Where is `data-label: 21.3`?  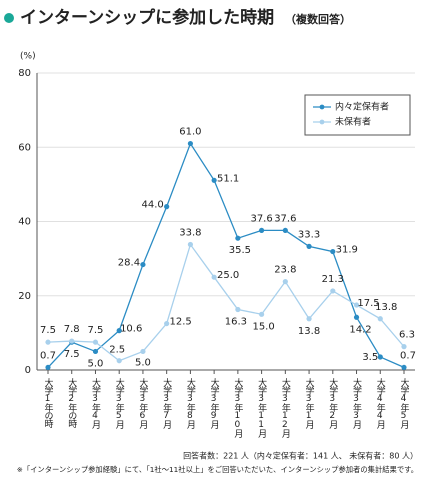 data-label: 21.3 is located at coordinates (333, 279).